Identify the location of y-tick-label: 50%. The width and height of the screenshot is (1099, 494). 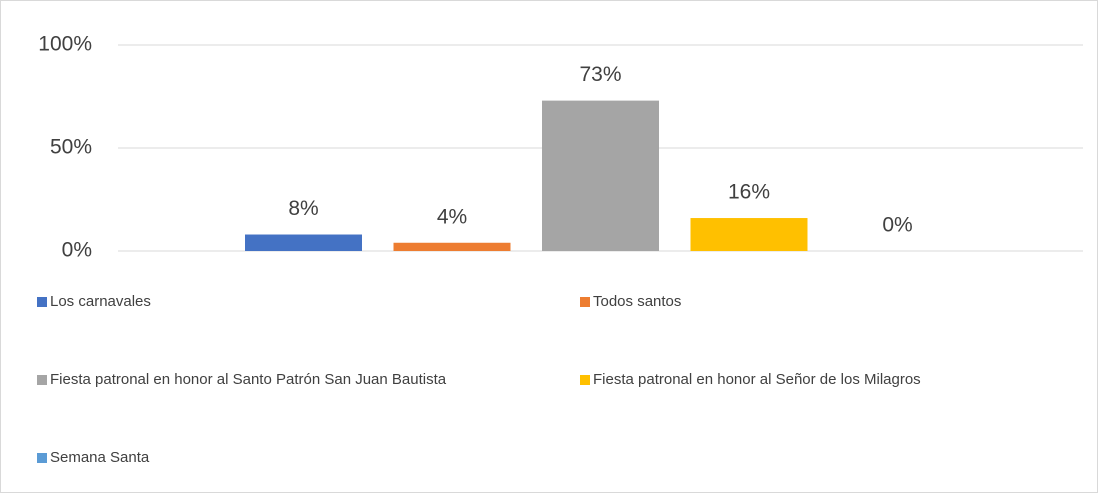
(71, 147).